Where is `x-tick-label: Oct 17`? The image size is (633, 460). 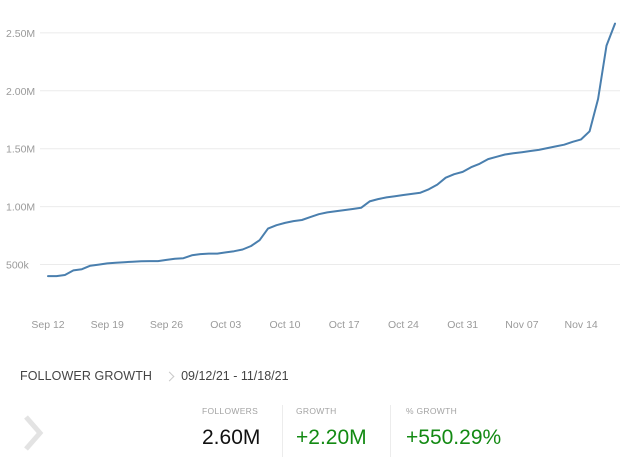 x-tick-label: Oct 17 is located at coordinates (344, 325).